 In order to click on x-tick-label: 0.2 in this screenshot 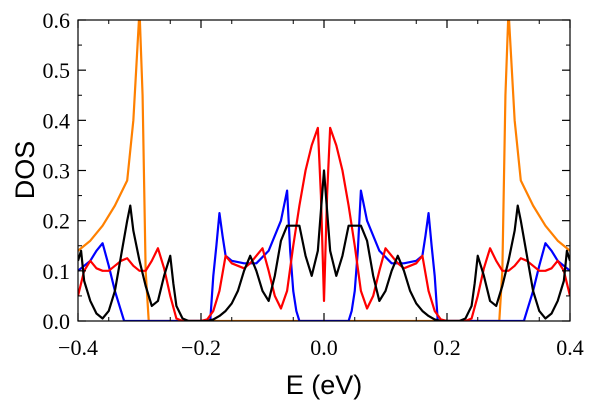, I will do `click(447, 347)`.